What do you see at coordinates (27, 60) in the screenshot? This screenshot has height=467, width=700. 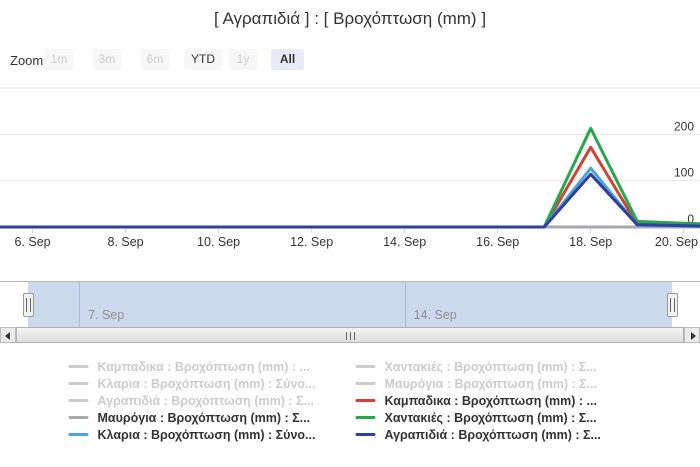 I see `zoom-label: Zoom` at bounding box center [27, 60].